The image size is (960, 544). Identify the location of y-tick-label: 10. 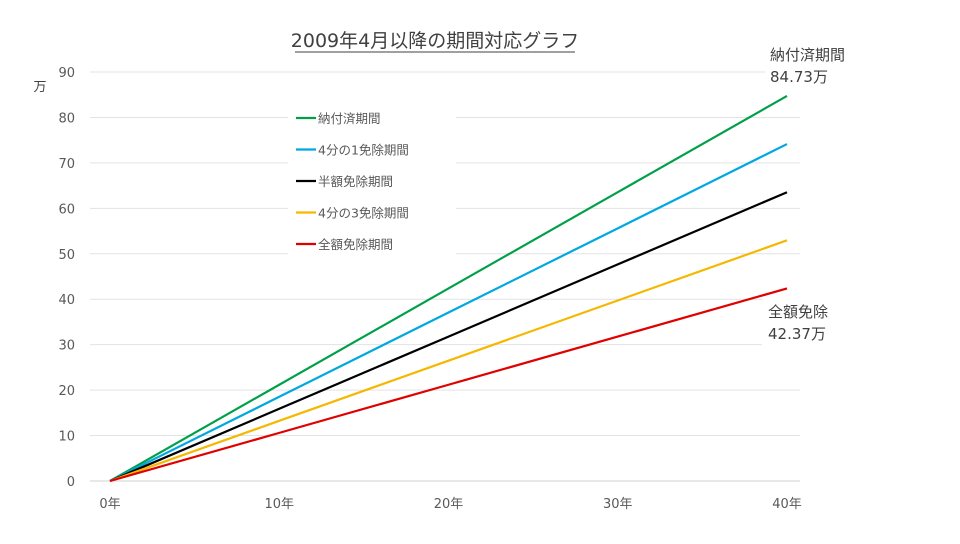
(66, 437).